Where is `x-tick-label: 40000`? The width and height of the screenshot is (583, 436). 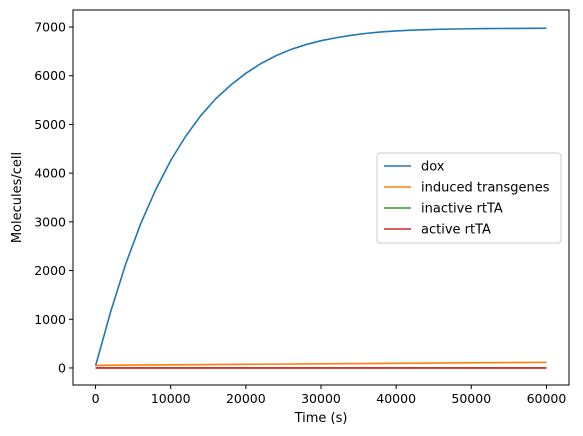
x-tick-label: 40000 is located at coordinates (396, 398).